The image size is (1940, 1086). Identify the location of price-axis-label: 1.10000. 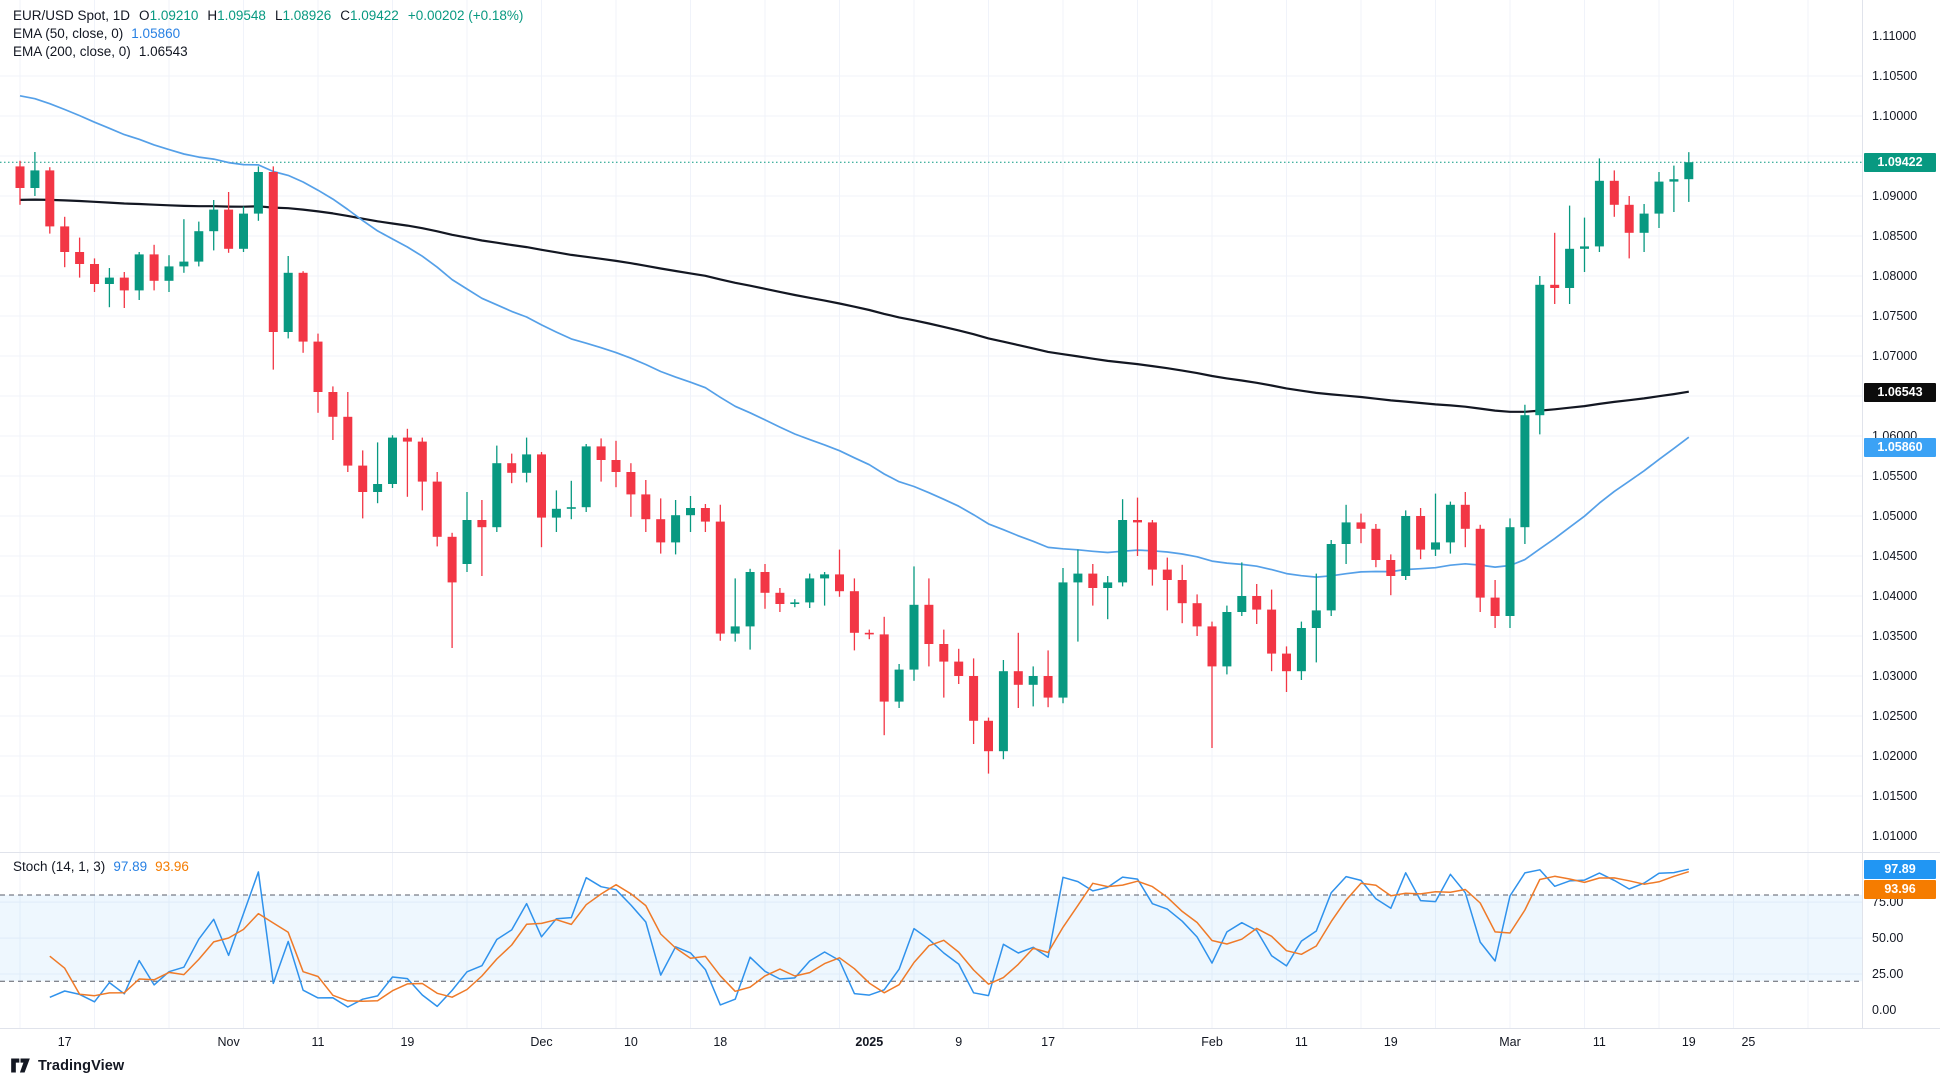
(1895, 115).